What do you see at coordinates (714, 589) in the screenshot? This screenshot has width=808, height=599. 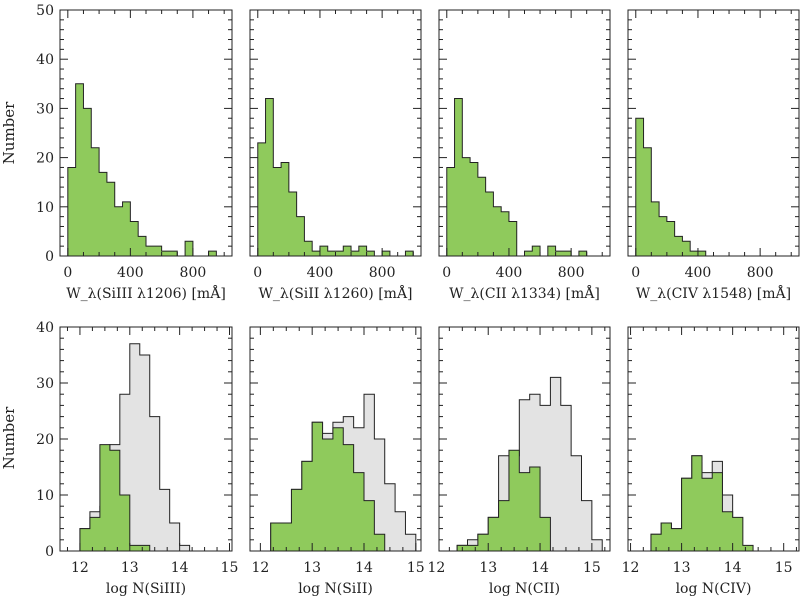 I see `x-axis-label: log N(CIV)` at bounding box center [714, 589].